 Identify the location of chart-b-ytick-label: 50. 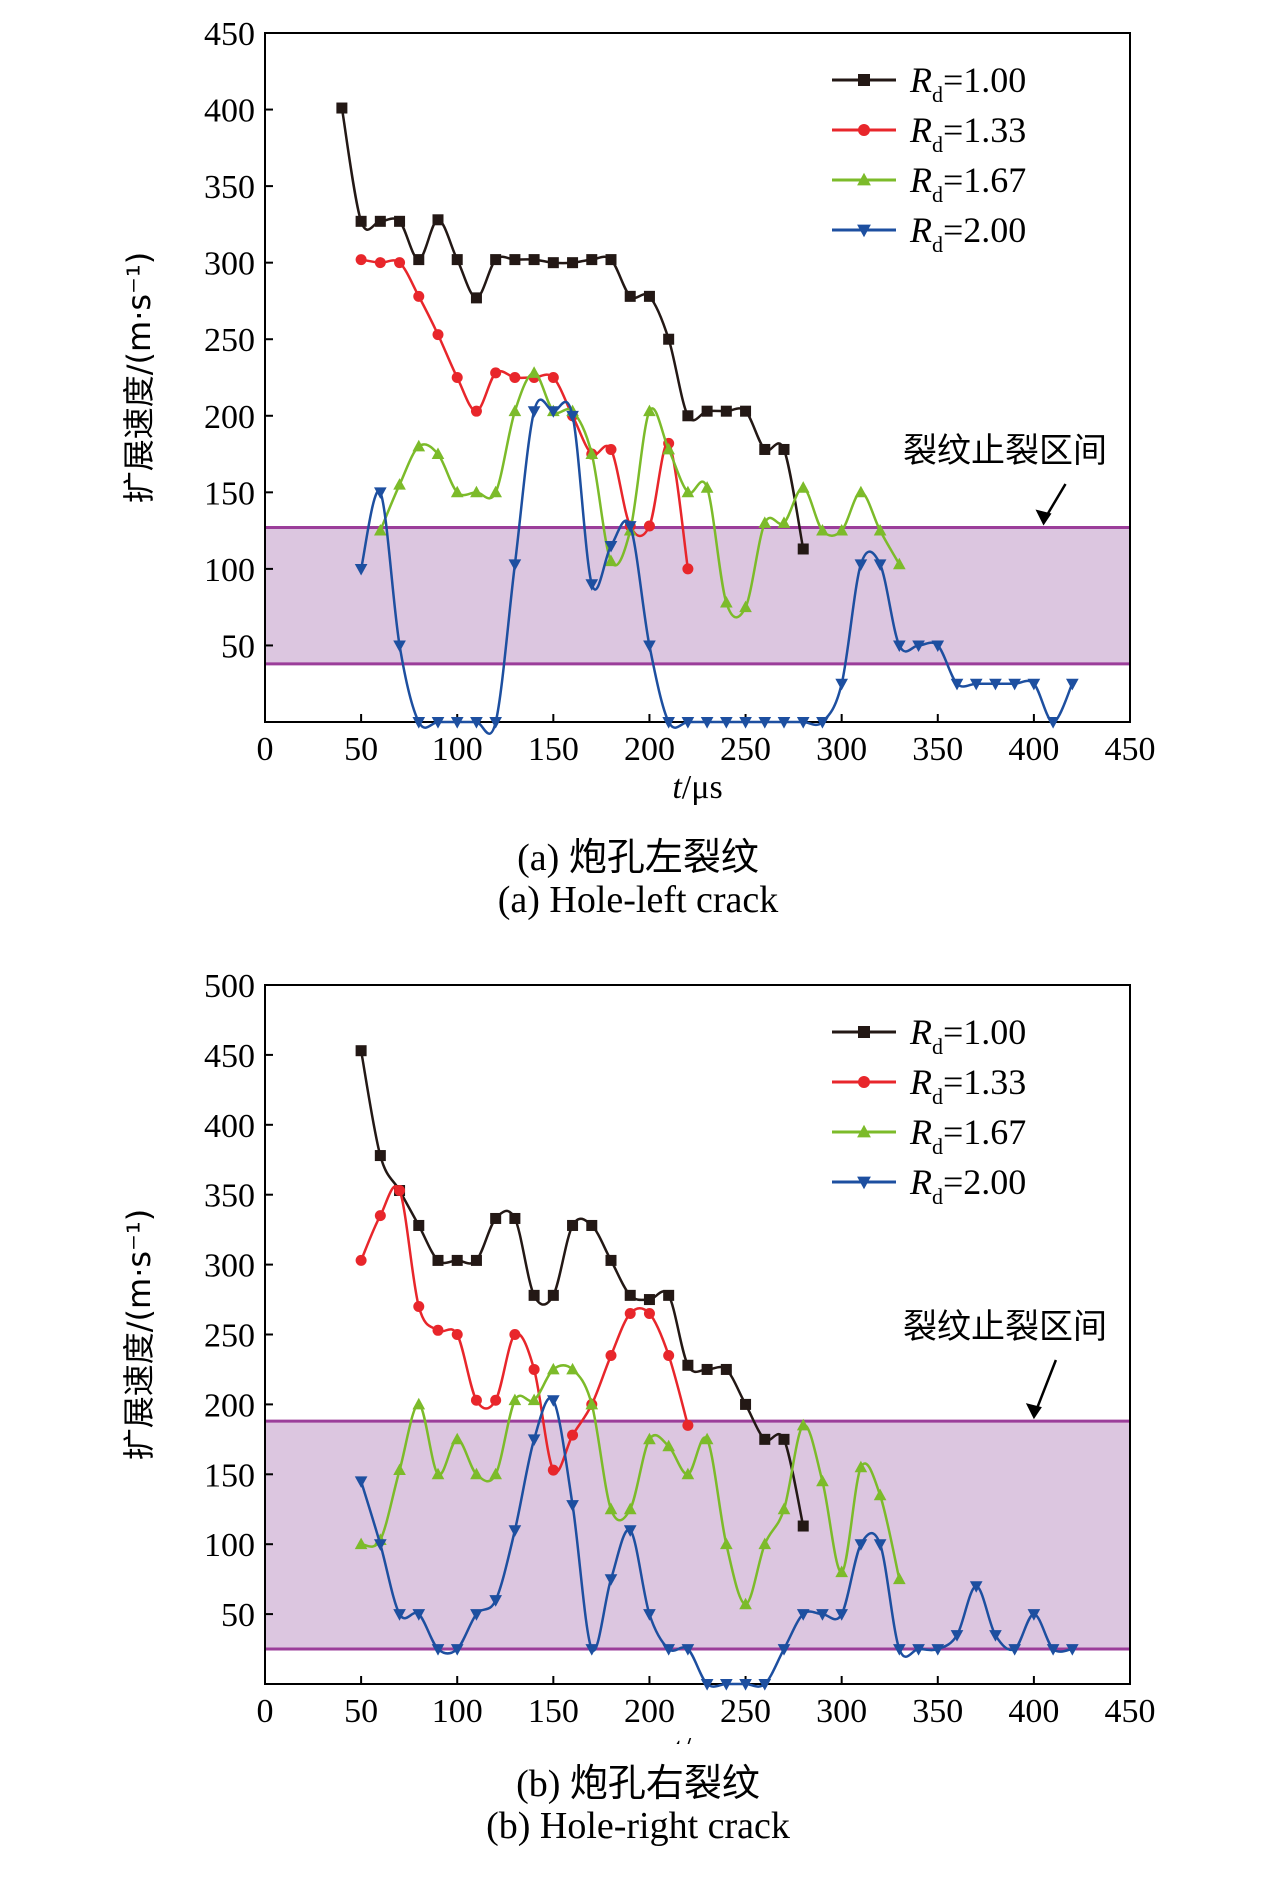
(238, 1615).